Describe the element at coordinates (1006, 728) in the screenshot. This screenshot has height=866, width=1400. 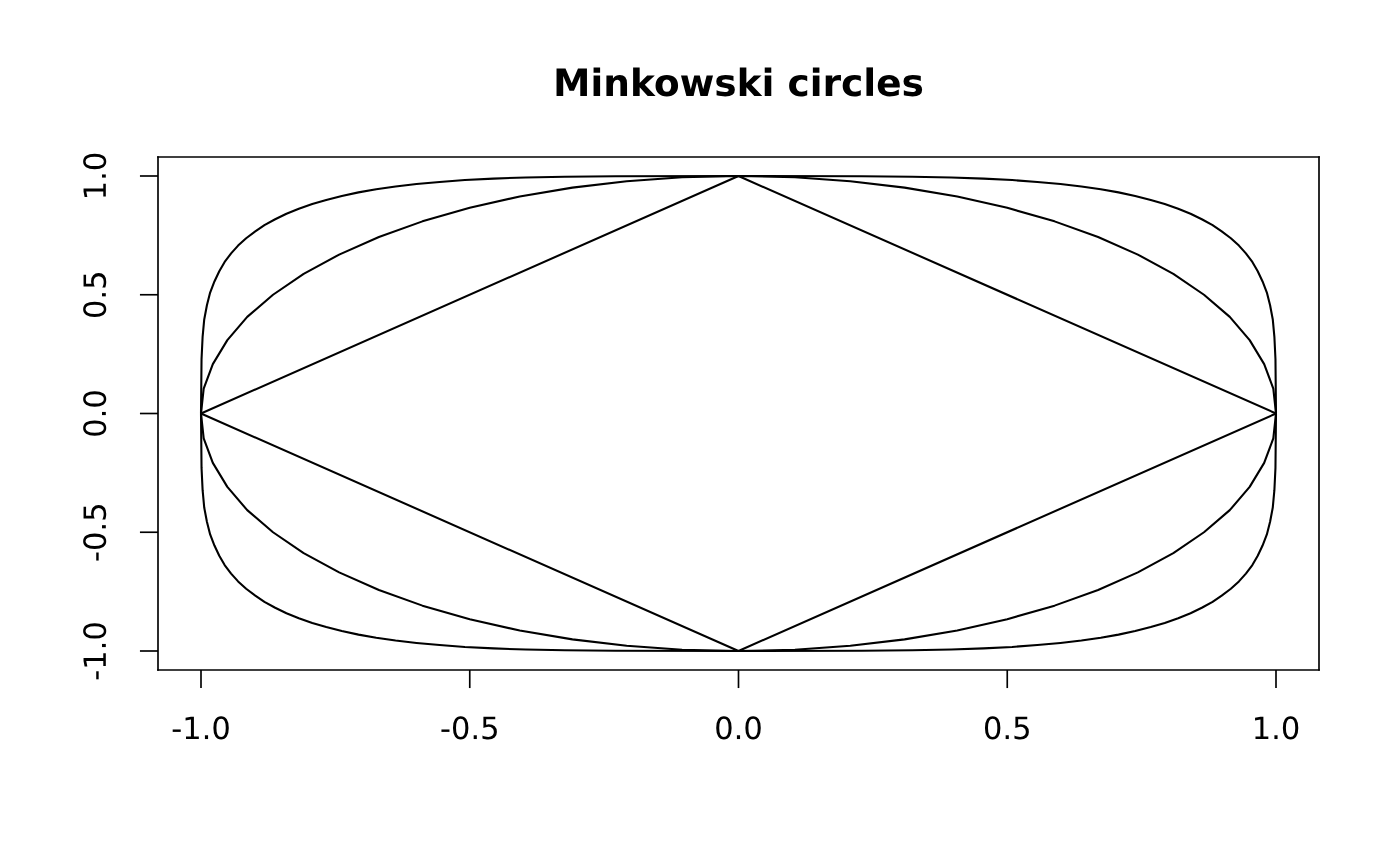
I see `x-tick-label: 0.5` at that location.